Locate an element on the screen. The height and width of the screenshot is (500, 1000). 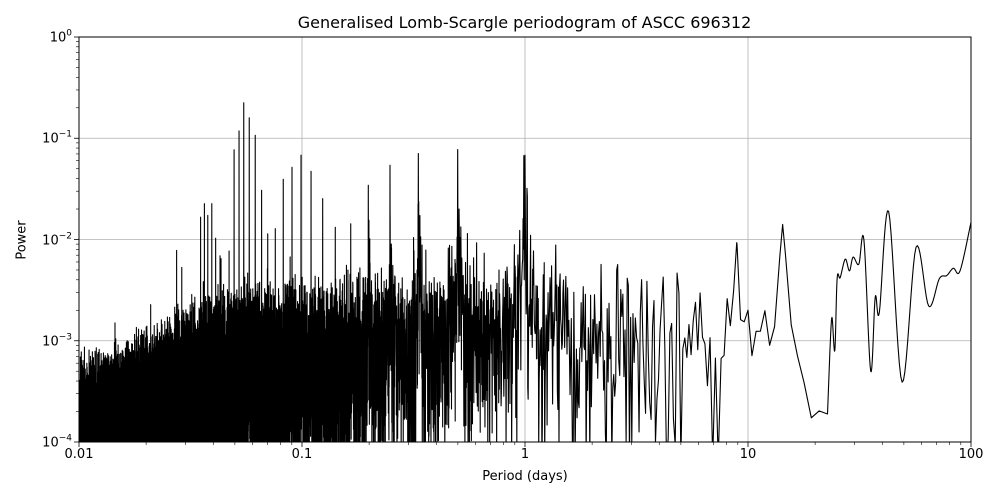
x-tick-label: 100 is located at coordinates (971, 454).